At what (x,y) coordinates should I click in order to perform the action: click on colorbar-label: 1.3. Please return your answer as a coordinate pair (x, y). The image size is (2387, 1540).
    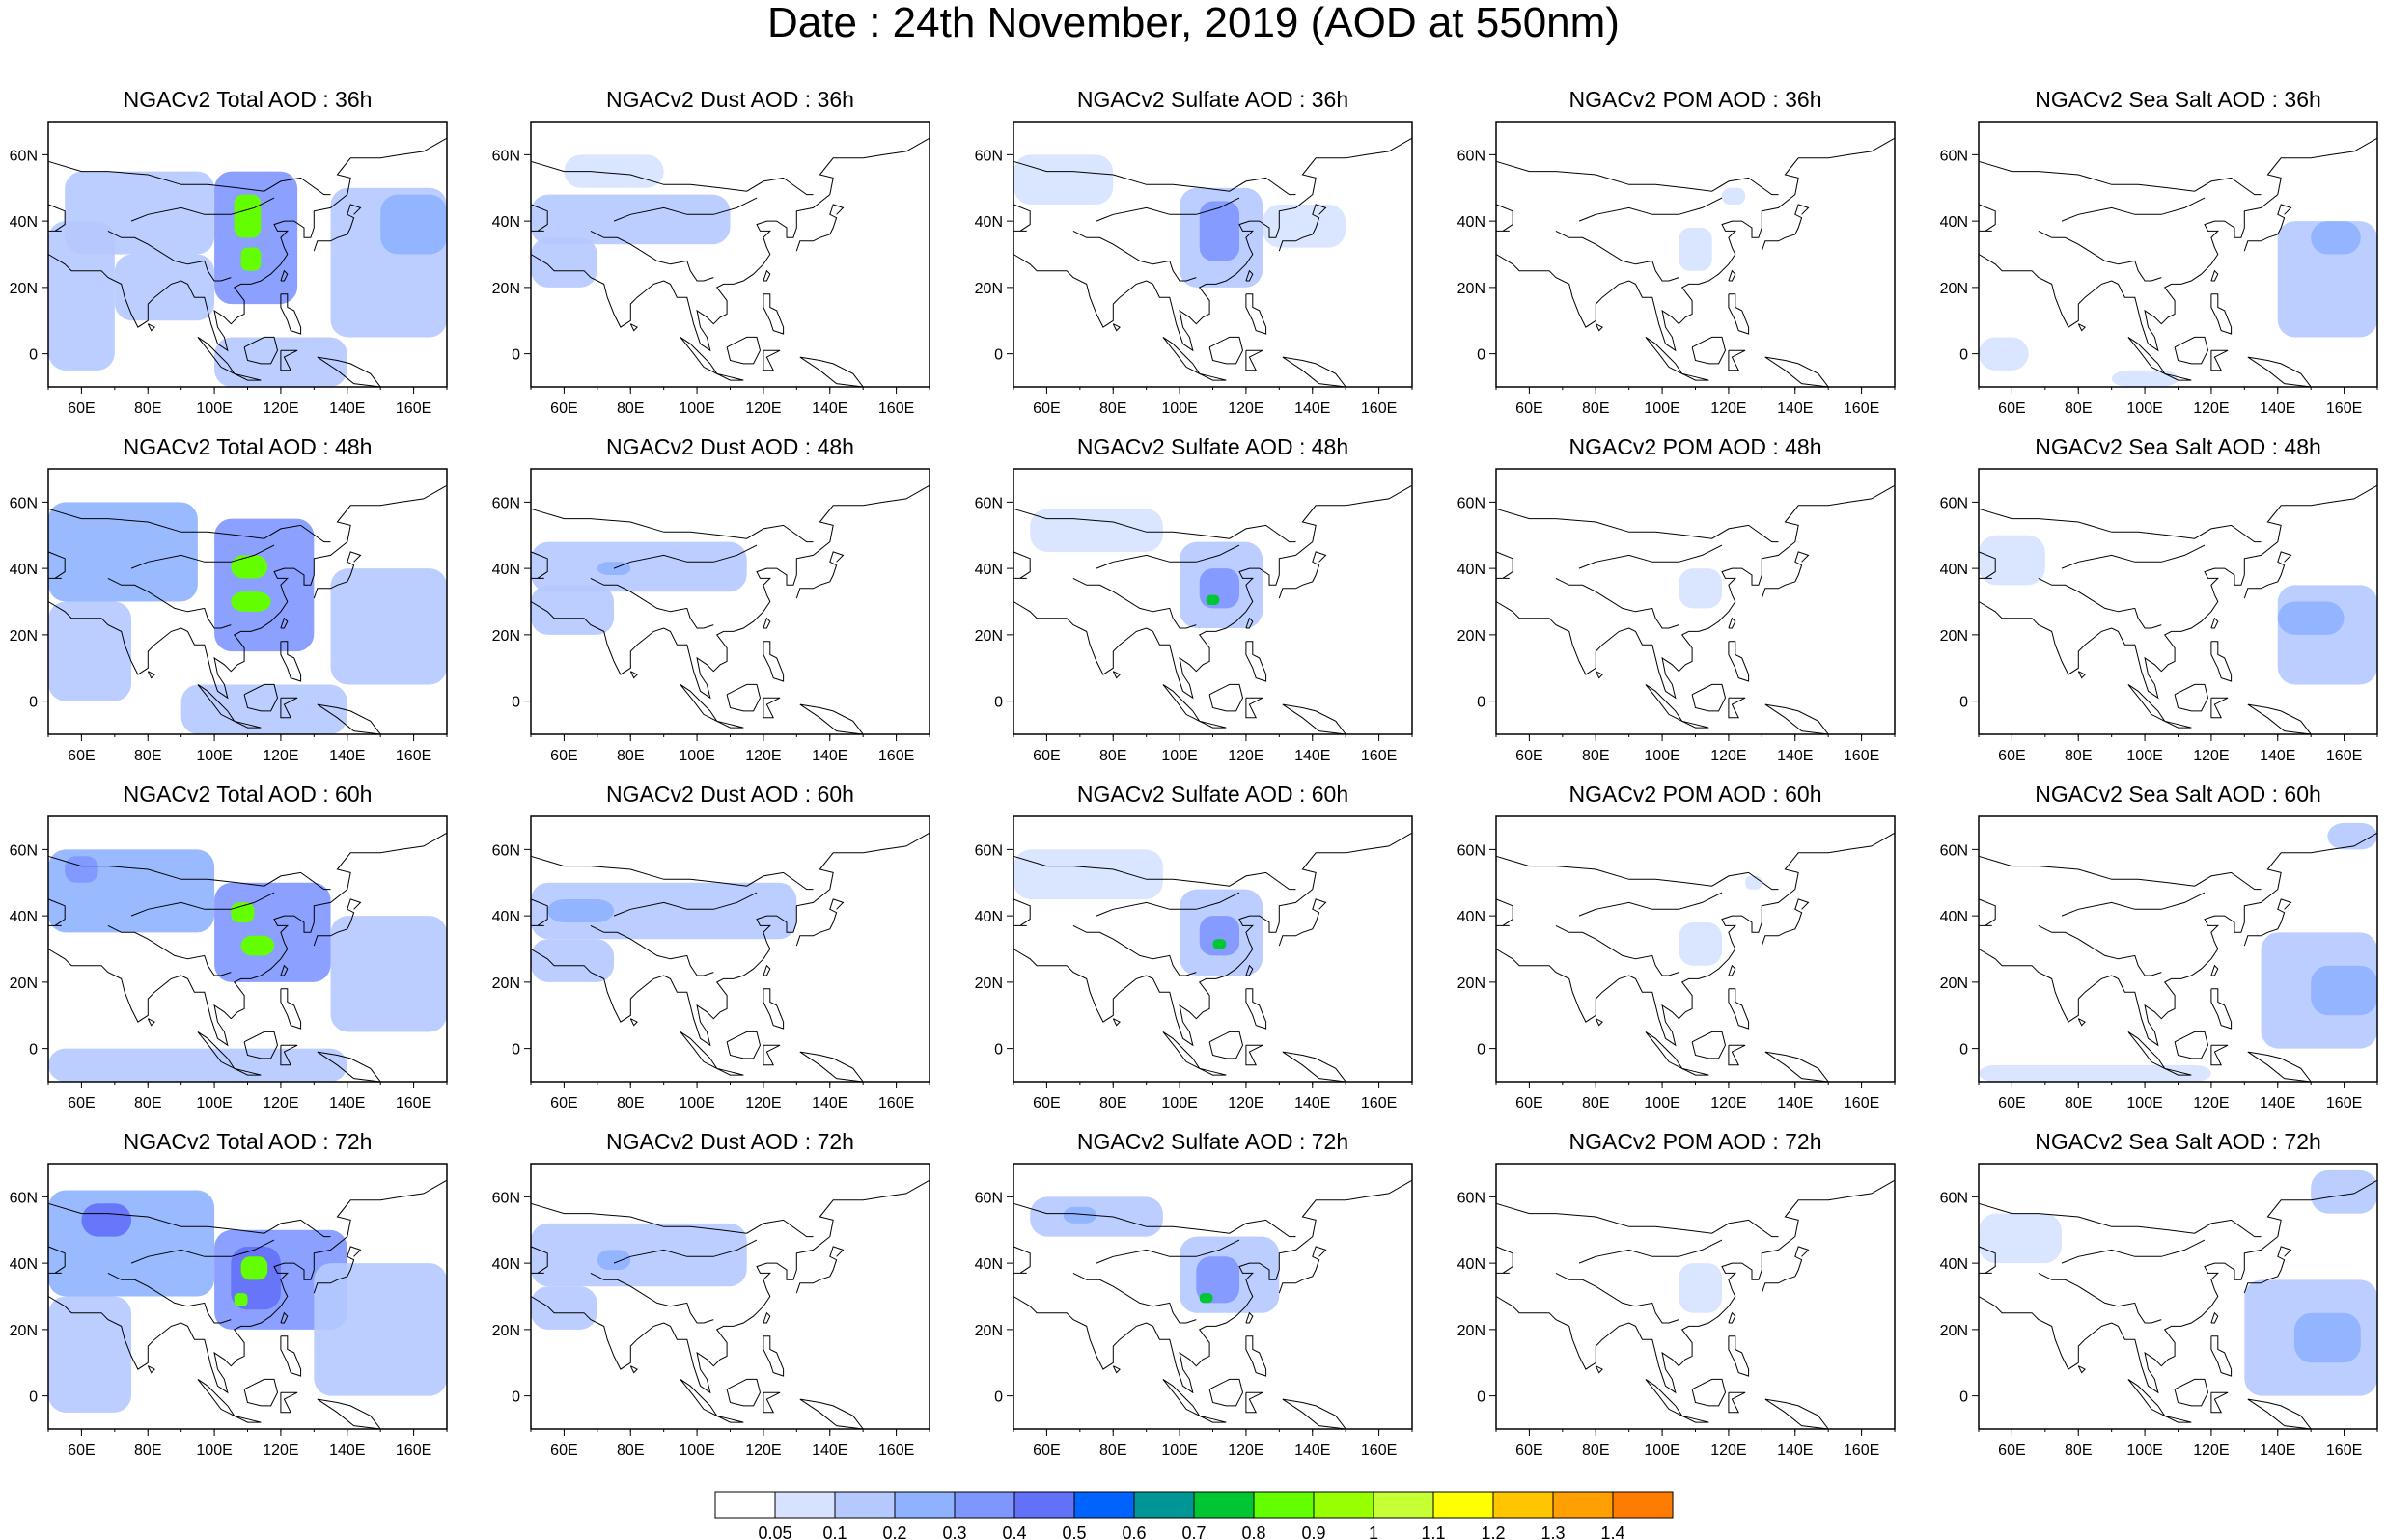
    Looking at the image, I should click on (1552, 1532).